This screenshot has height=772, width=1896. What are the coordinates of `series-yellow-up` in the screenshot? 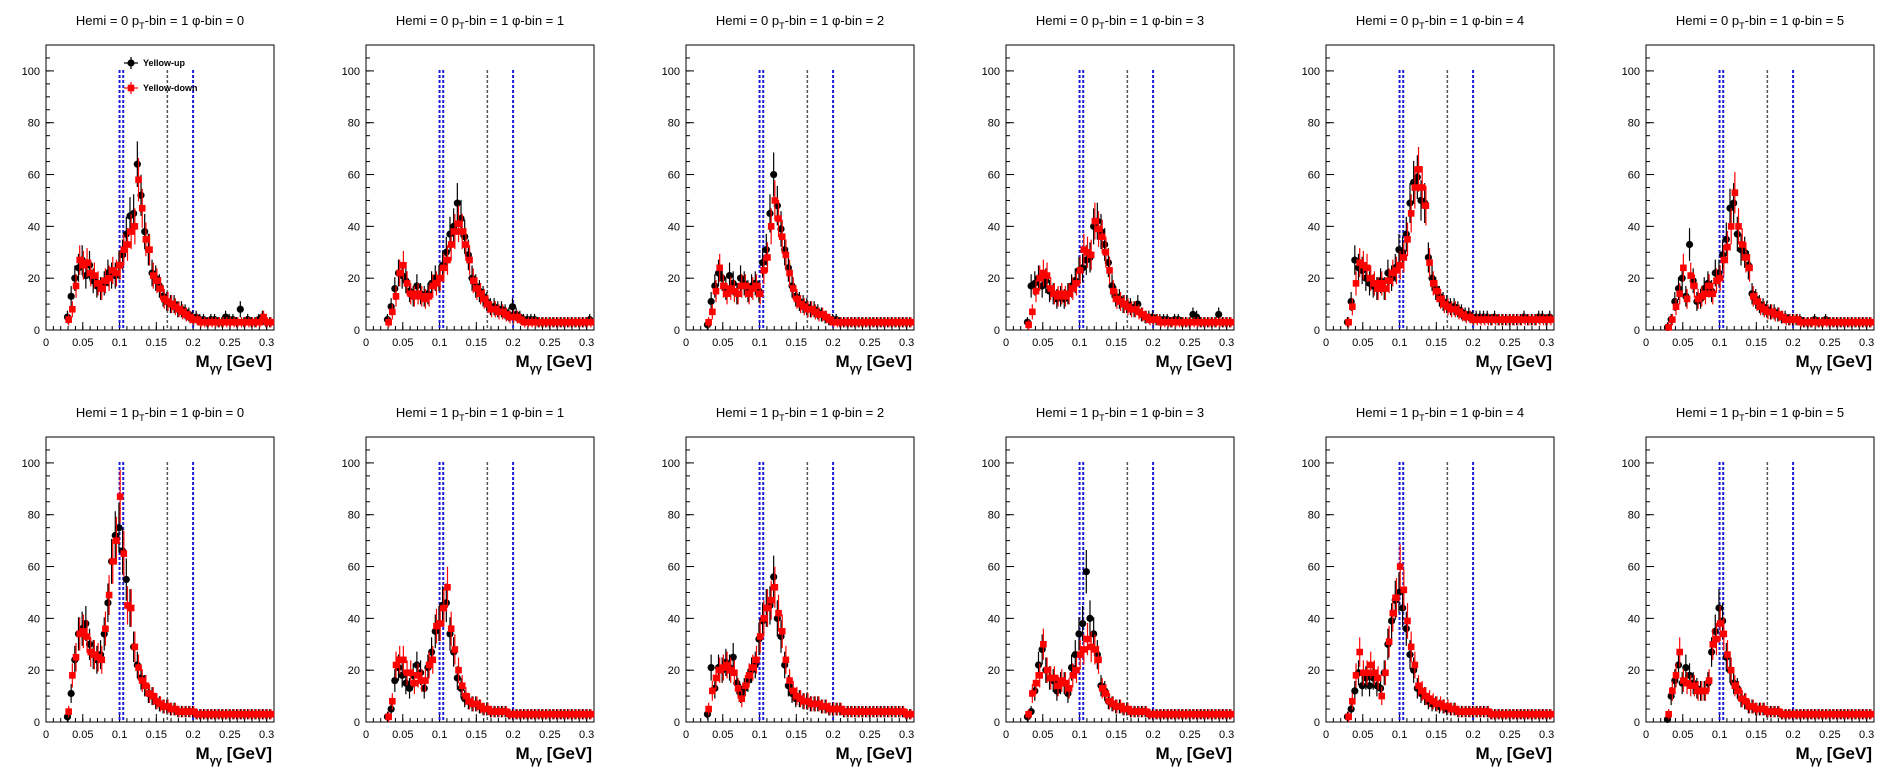 It's located at (808, 637).